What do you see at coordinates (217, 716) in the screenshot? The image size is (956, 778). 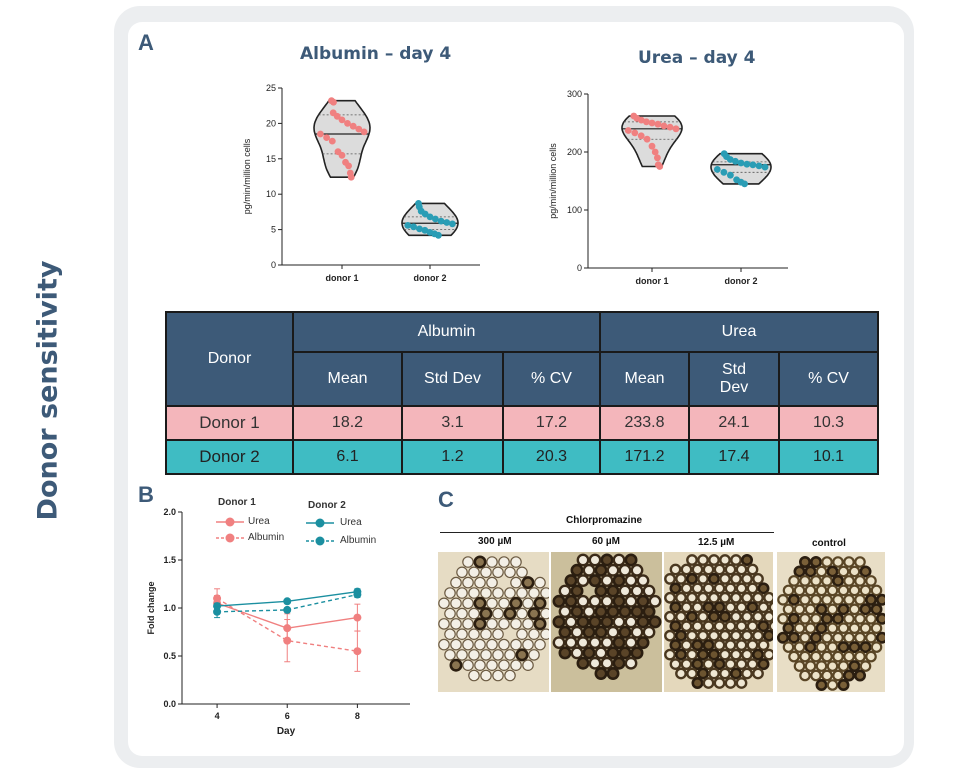 I see `x-tick-label: 4` at bounding box center [217, 716].